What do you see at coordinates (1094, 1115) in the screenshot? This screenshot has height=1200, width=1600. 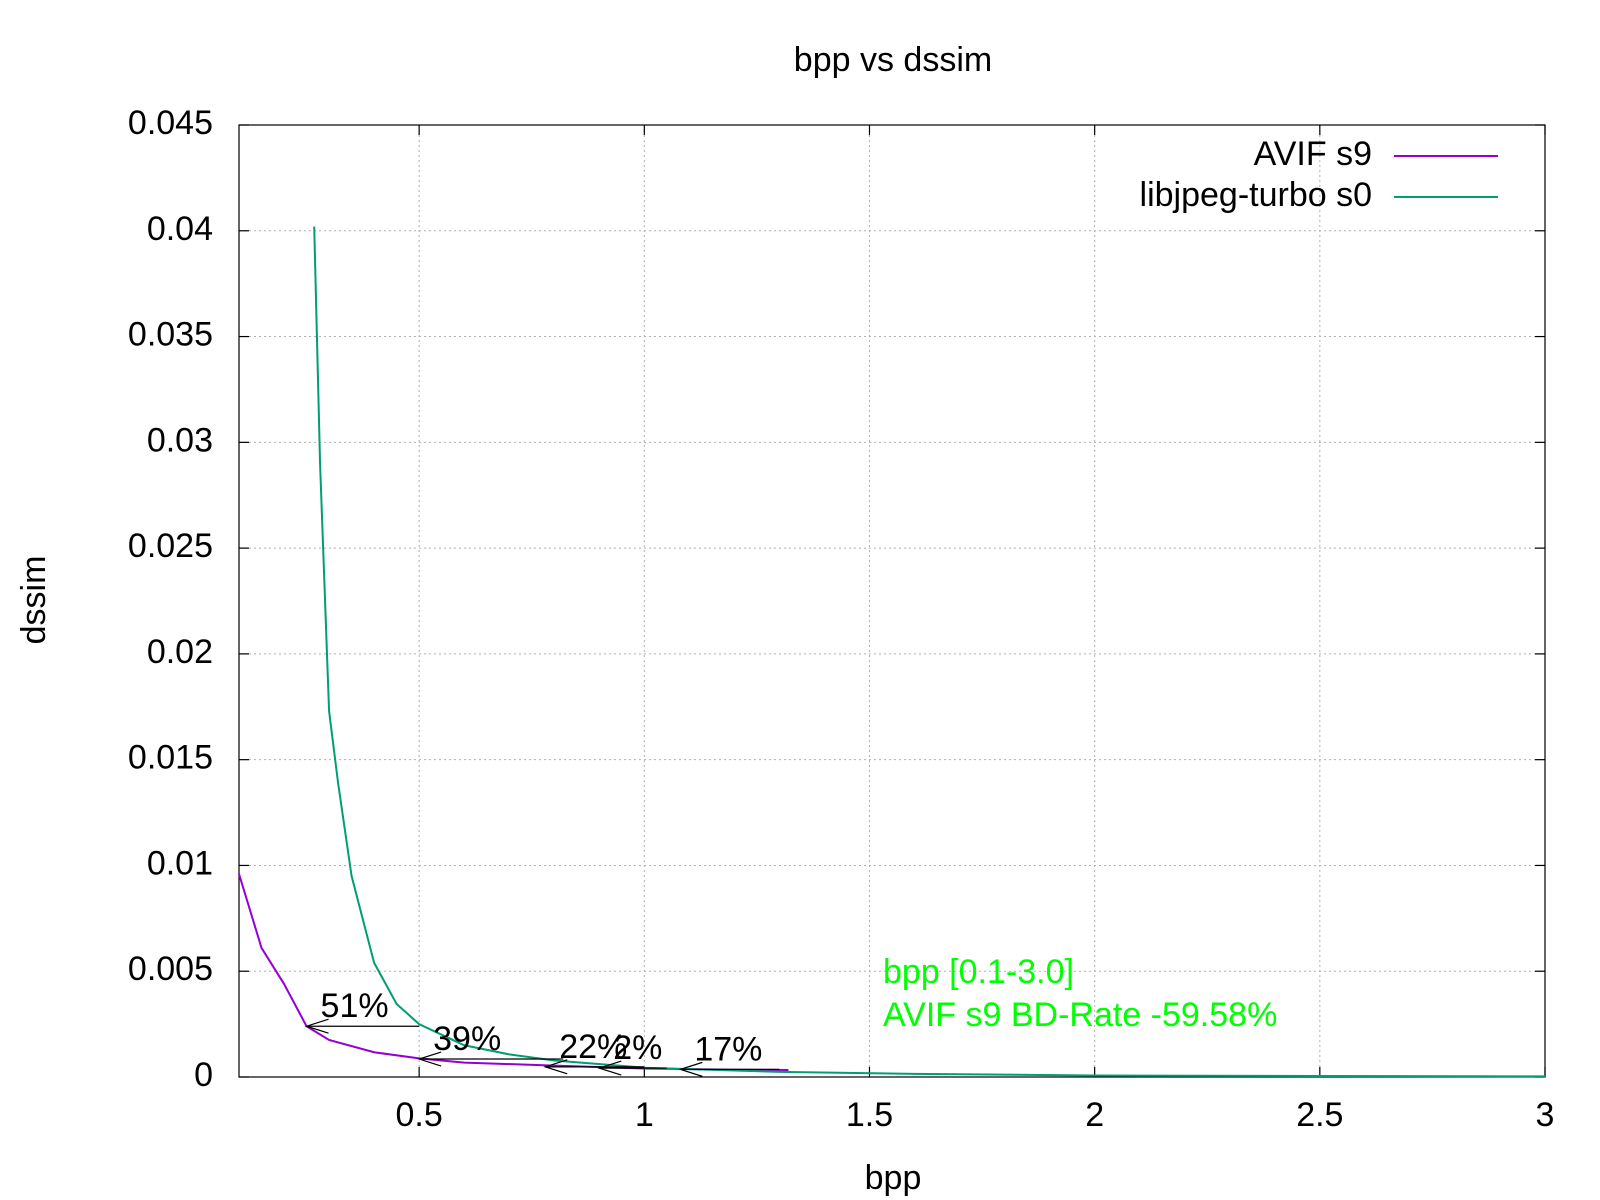 I see `x-tick-label: 2` at bounding box center [1094, 1115].